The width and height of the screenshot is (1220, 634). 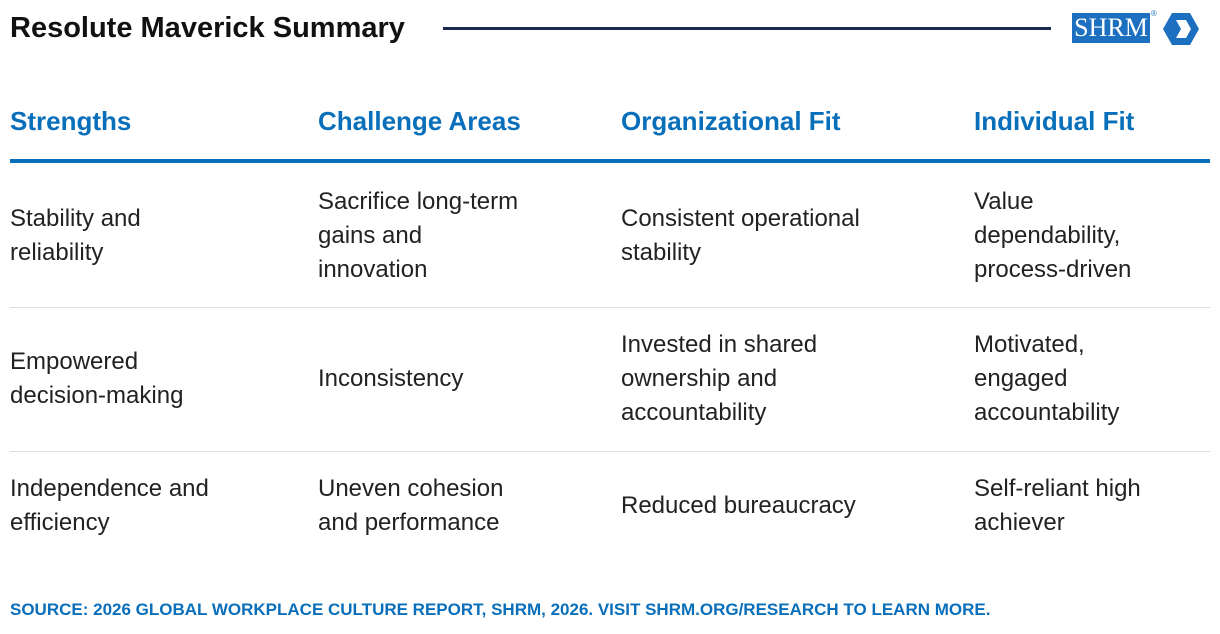 What do you see at coordinates (391, 378) in the screenshot?
I see `cell-line: Inconsistency` at bounding box center [391, 378].